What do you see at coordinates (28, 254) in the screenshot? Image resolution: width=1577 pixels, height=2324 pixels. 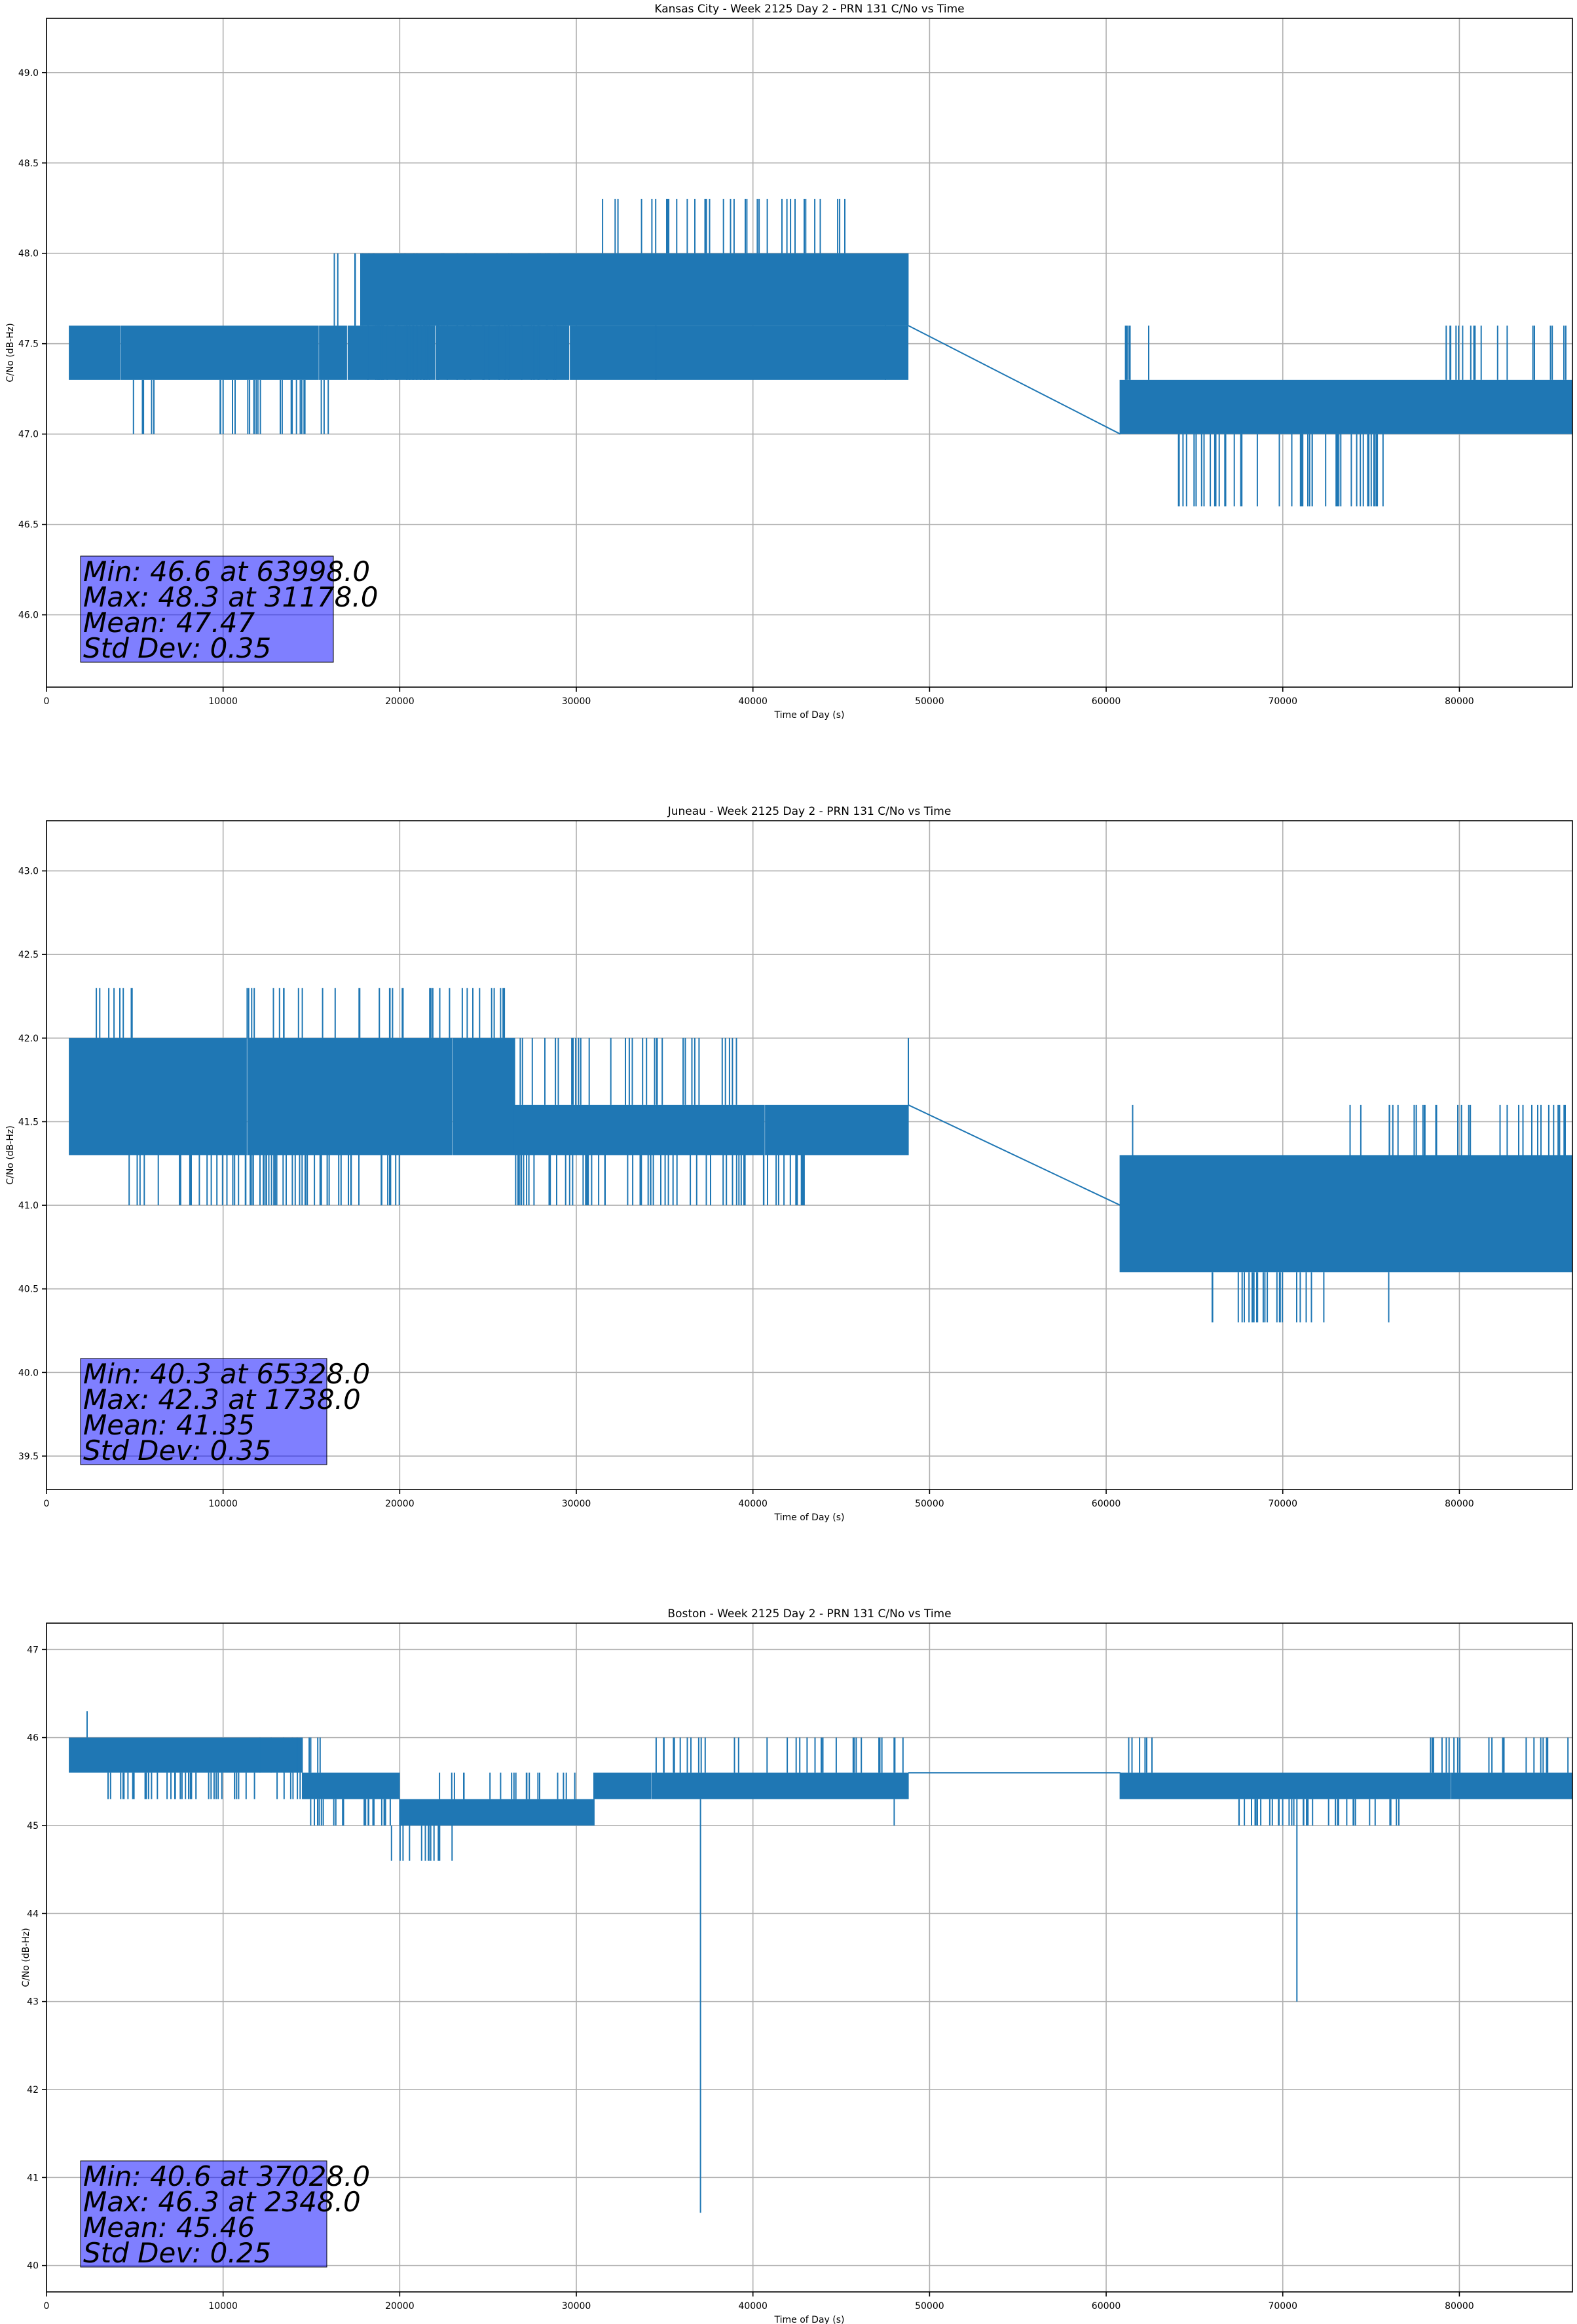 I see `y-tick-label: 48.0` at bounding box center [28, 254].